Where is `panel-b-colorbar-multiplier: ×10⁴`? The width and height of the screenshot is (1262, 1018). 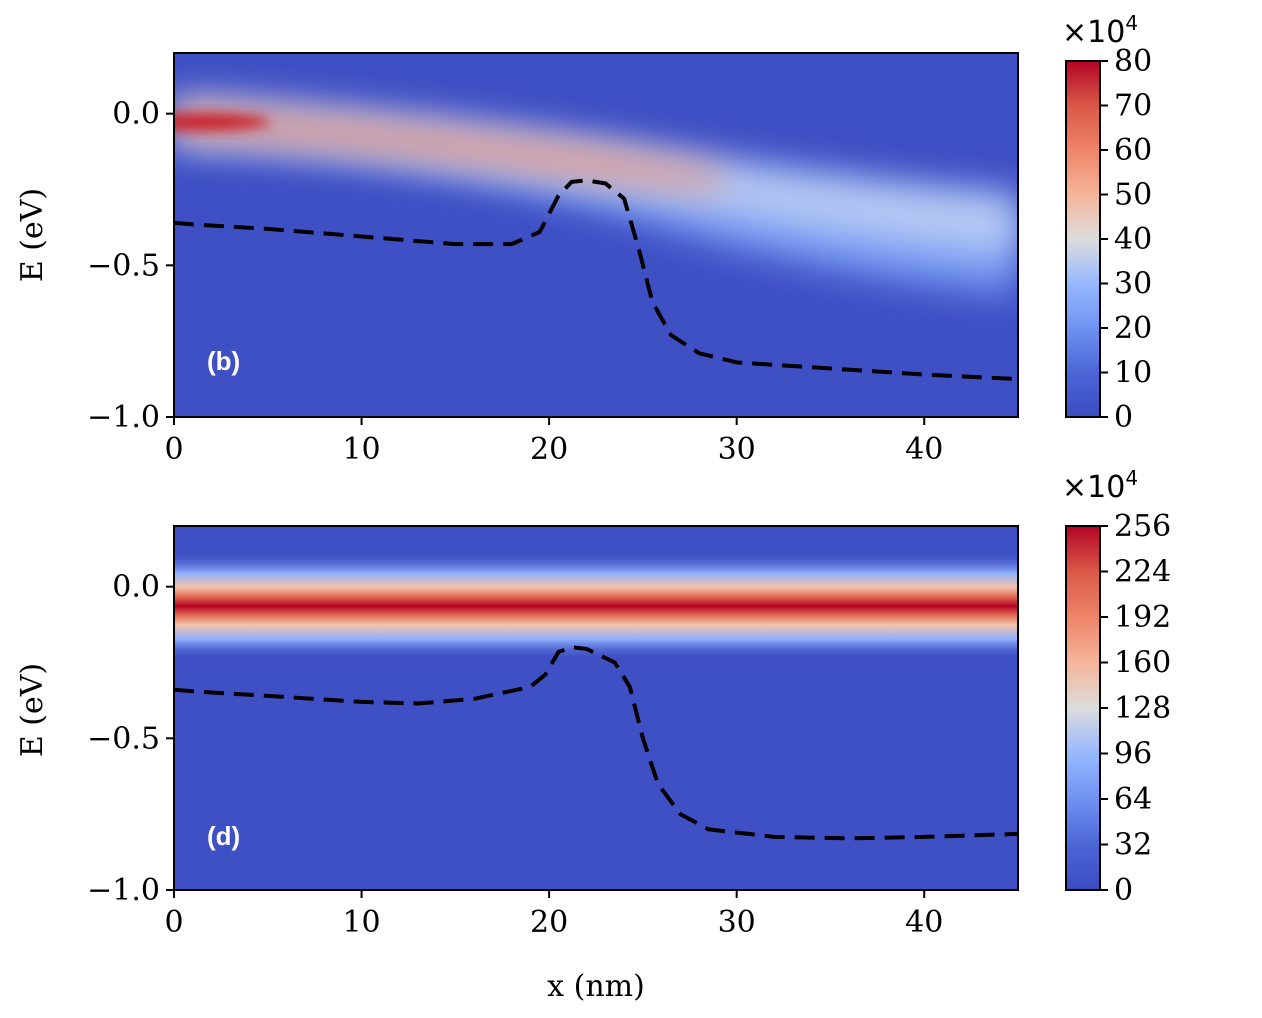 panel-b-colorbar-multiplier: ×10⁴ is located at coordinates (1100, 30).